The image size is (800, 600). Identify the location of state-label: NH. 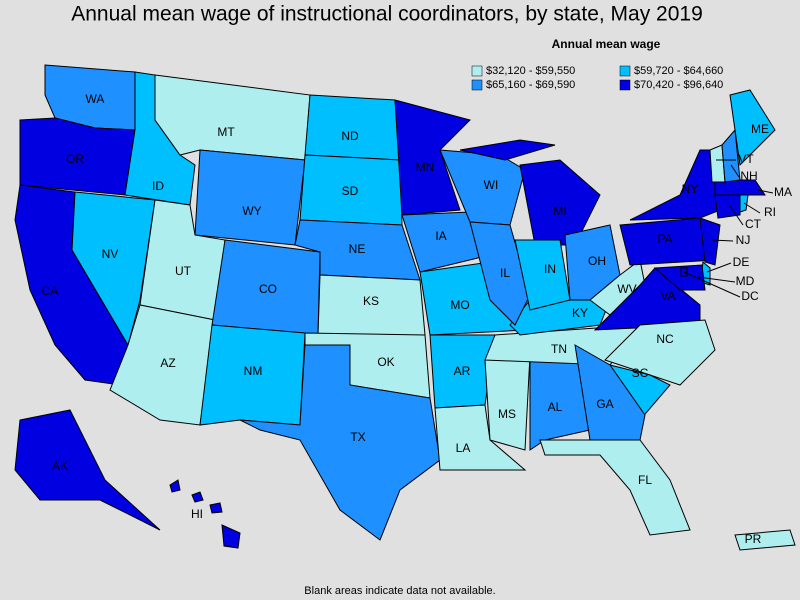
(748, 176).